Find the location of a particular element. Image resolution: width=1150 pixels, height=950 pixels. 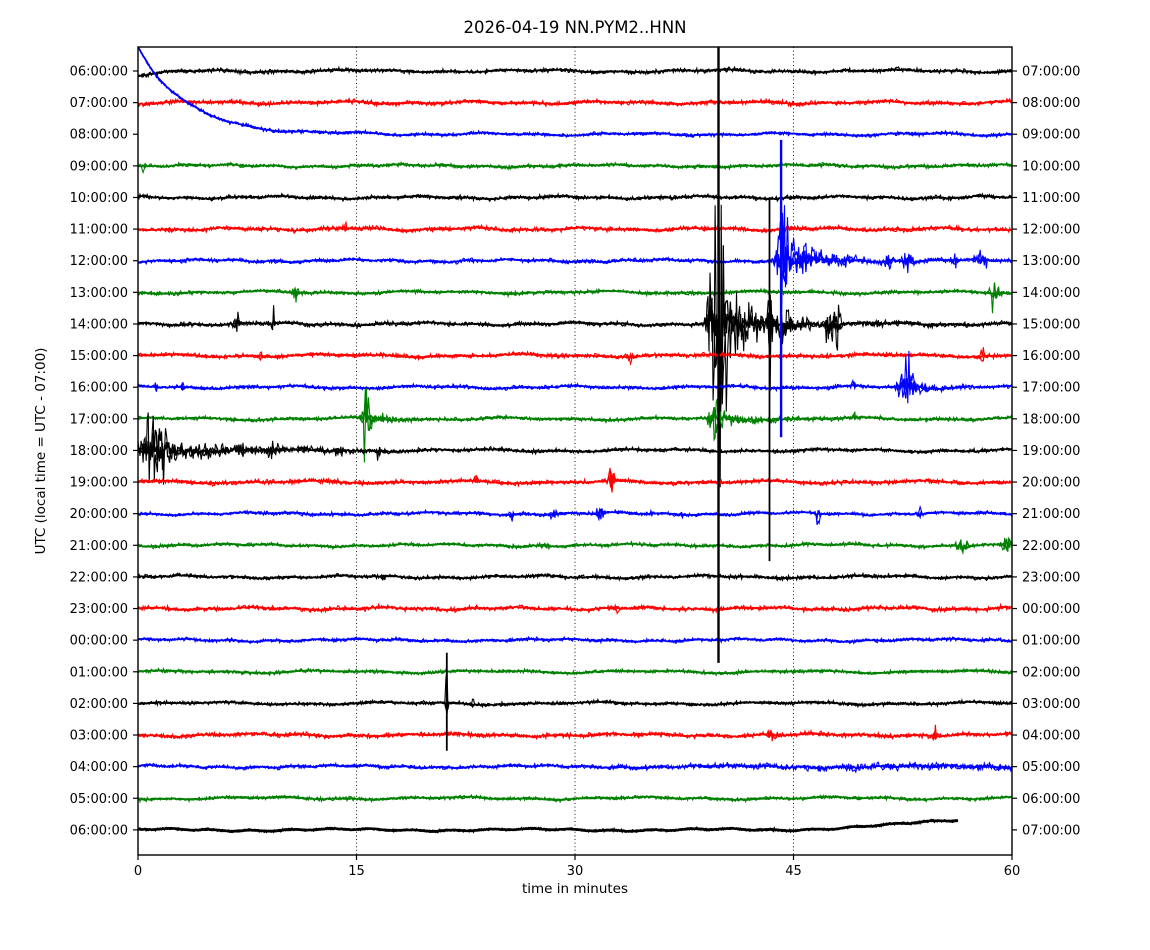

trace-utc-05:00:00 is located at coordinates (575, 798).